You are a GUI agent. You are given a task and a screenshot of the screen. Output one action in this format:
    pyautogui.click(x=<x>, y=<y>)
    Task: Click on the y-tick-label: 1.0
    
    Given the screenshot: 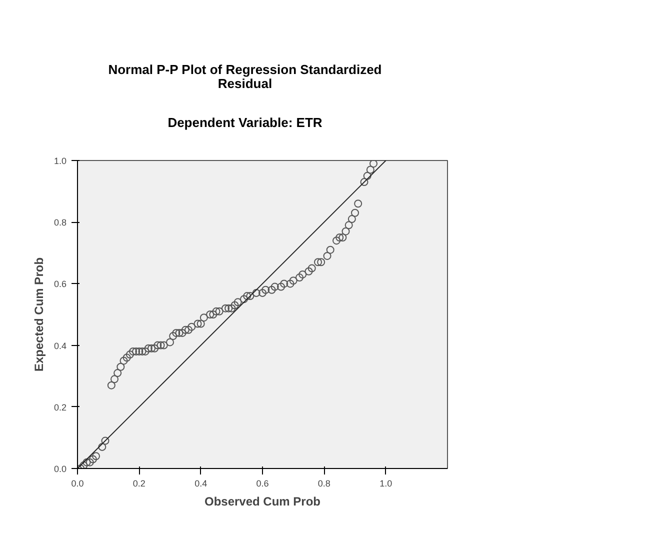 What is the action you would take?
    pyautogui.click(x=60, y=161)
    